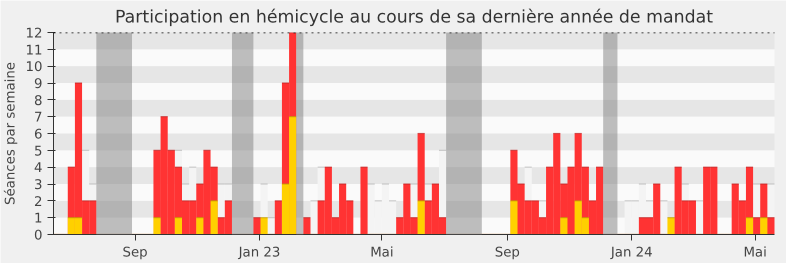 The image size is (790, 267). What do you see at coordinates (38, 202) in the screenshot?
I see `y-tick-label: 2` at bounding box center [38, 202].